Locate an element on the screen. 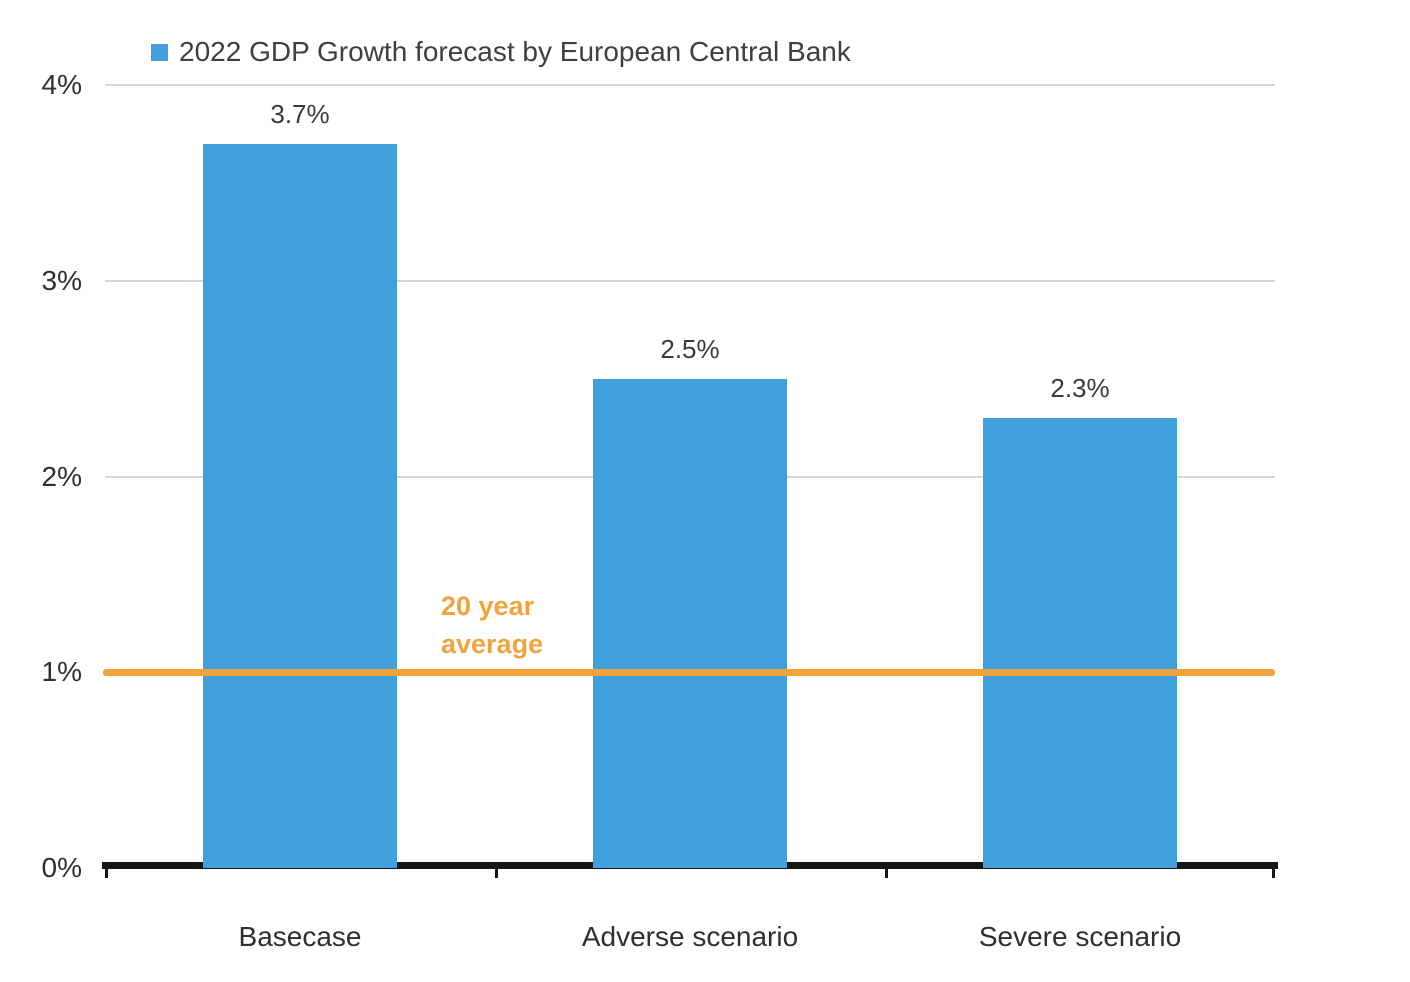 The image size is (1410, 982). y-tick-label: 1% is located at coordinates (61, 671).